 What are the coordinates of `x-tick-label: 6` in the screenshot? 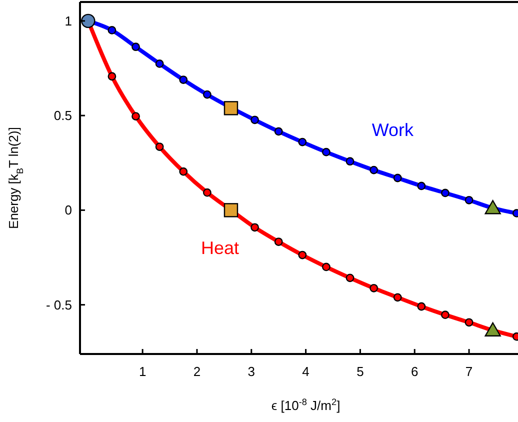 It's located at (414, 371).